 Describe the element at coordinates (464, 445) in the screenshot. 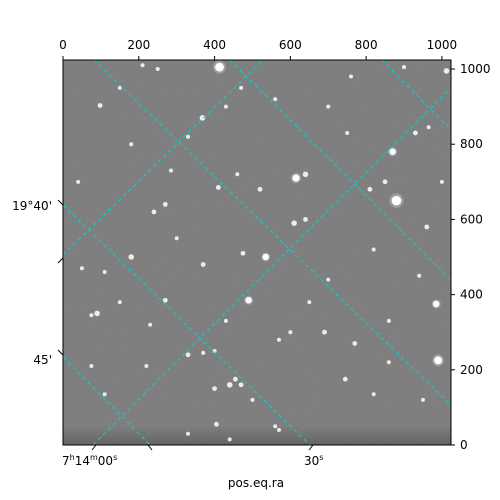

I see `y-tick-label: 0` at that location.